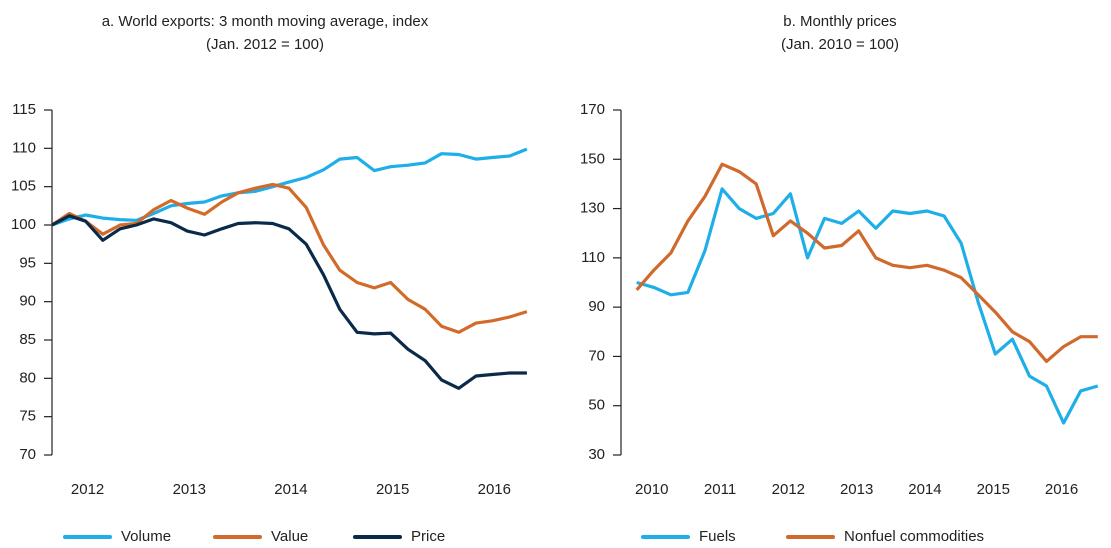 The width and height of the screenshot is (1111, 548). I want to click on y-tick-label: 85, so click(27, 339).